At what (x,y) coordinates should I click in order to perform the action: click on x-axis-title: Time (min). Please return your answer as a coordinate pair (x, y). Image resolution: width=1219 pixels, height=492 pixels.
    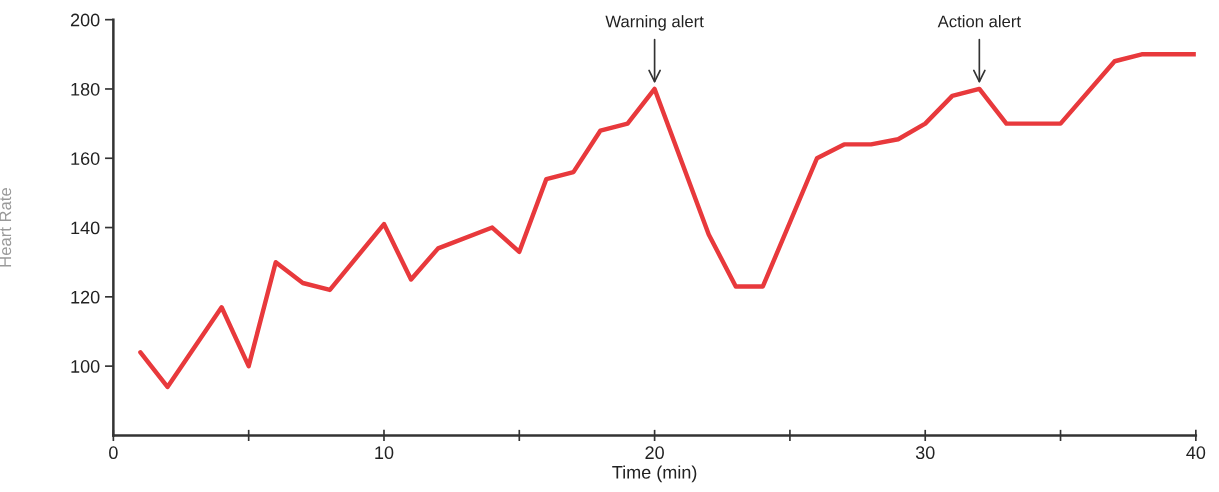
    Looking at the image, I should click on (654, 474).